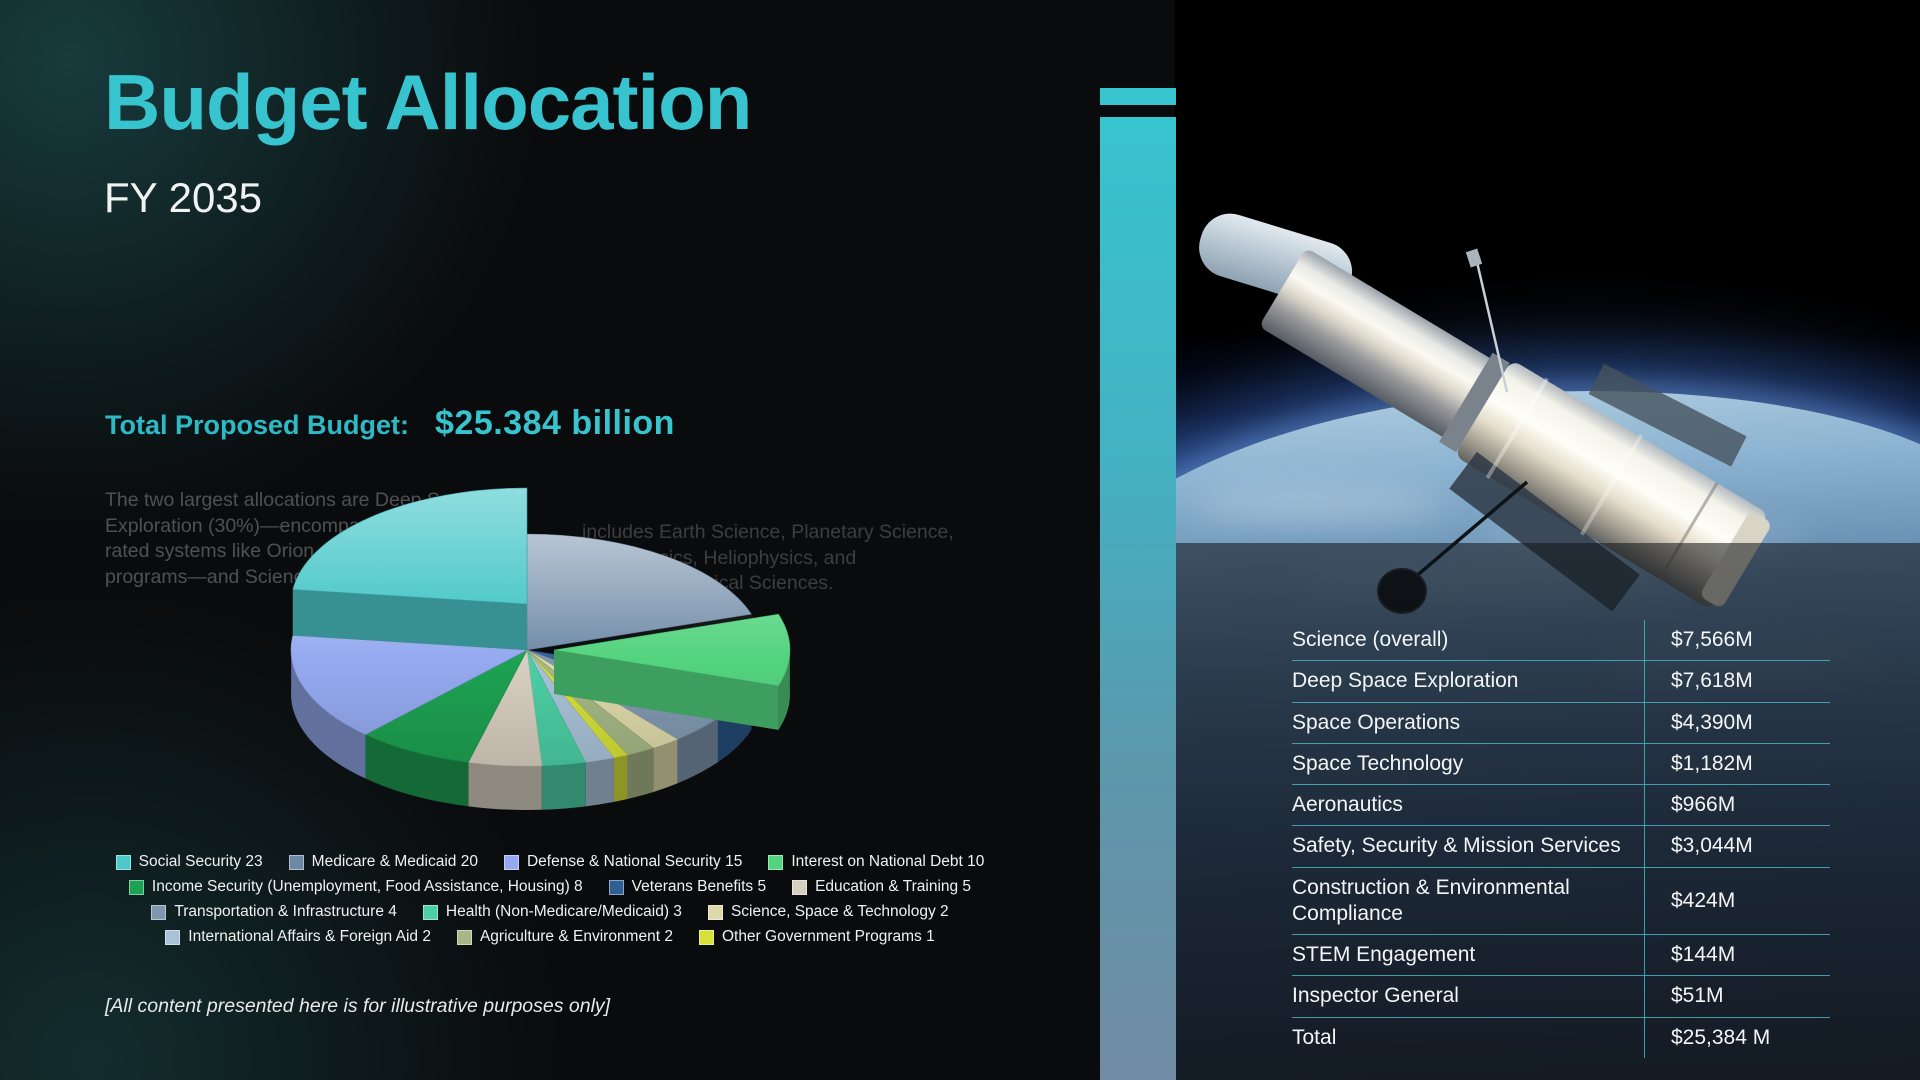 This screenshot has width=1920, height=1080. Describe the element at coordinates (428, 102) in the screenshot. I see `page-title: Budget Allocation` at that location.